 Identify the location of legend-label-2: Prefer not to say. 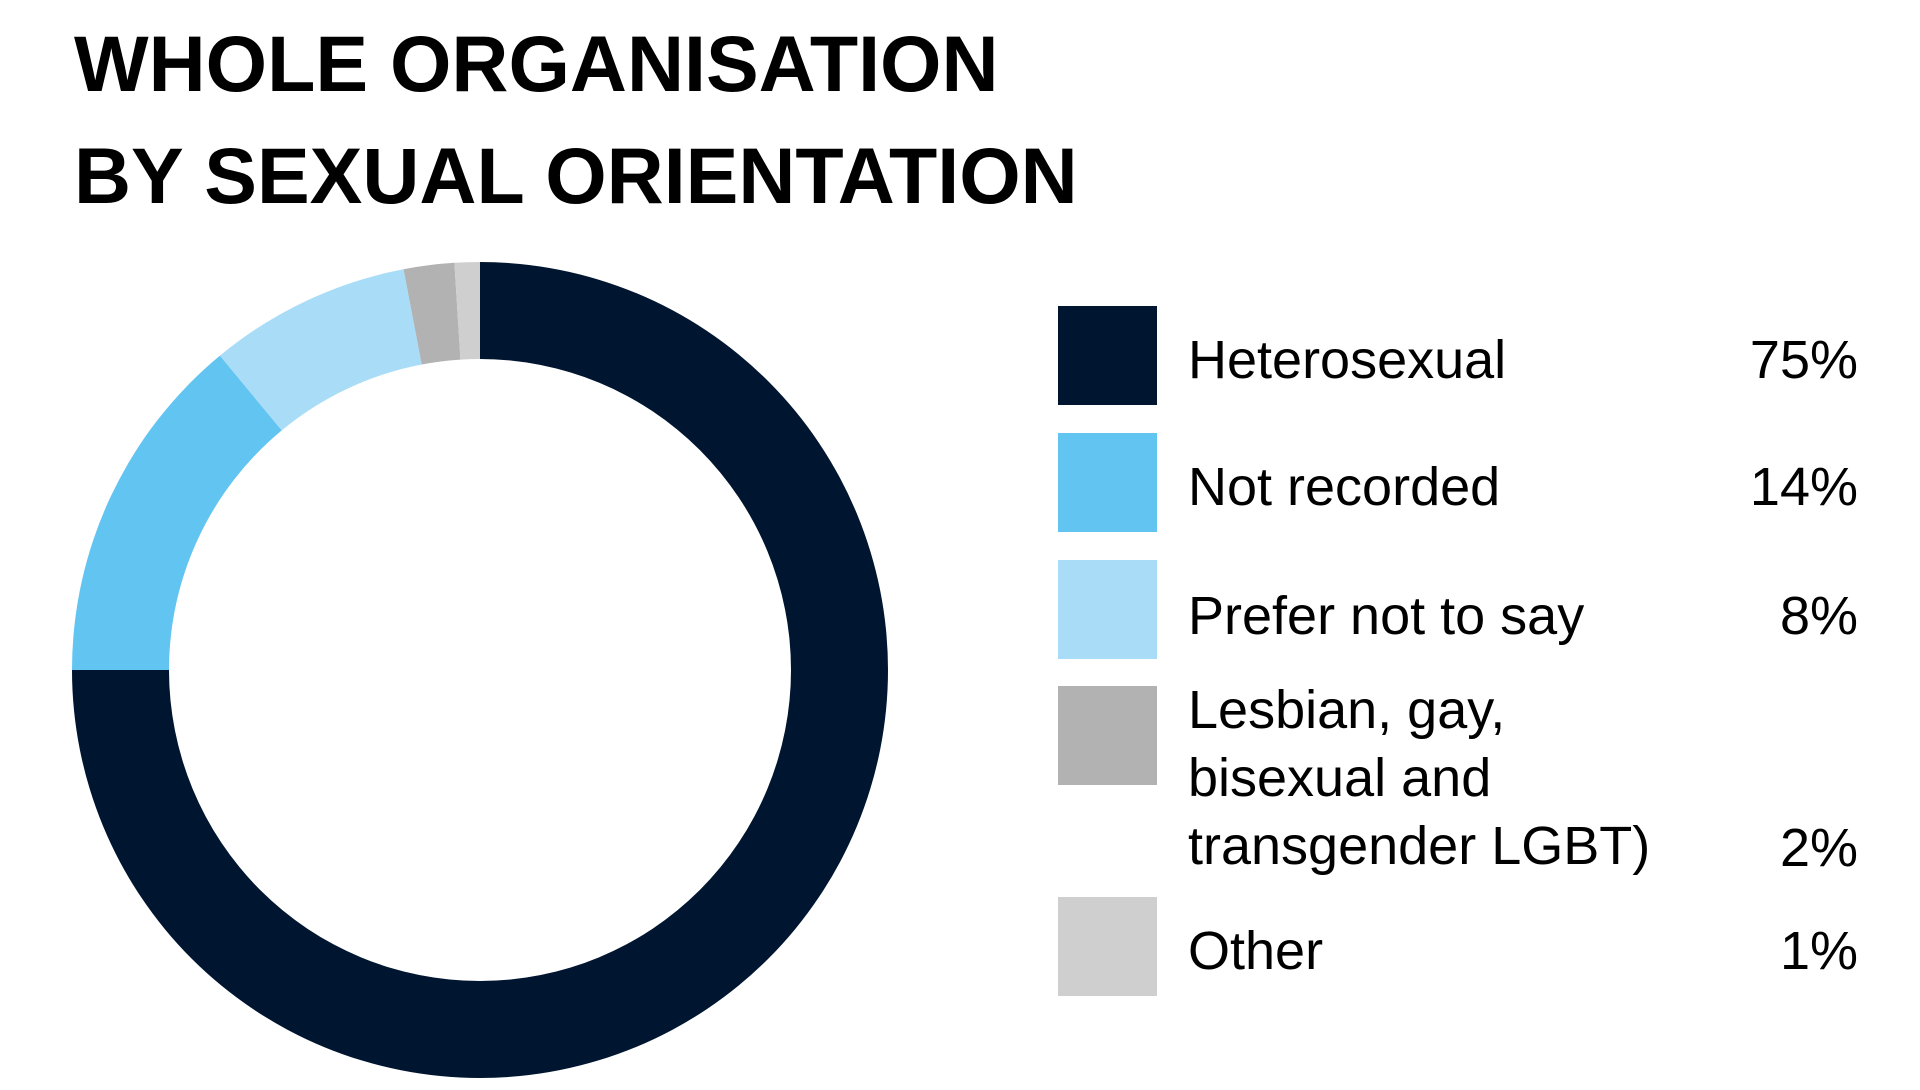
(1386, 616).